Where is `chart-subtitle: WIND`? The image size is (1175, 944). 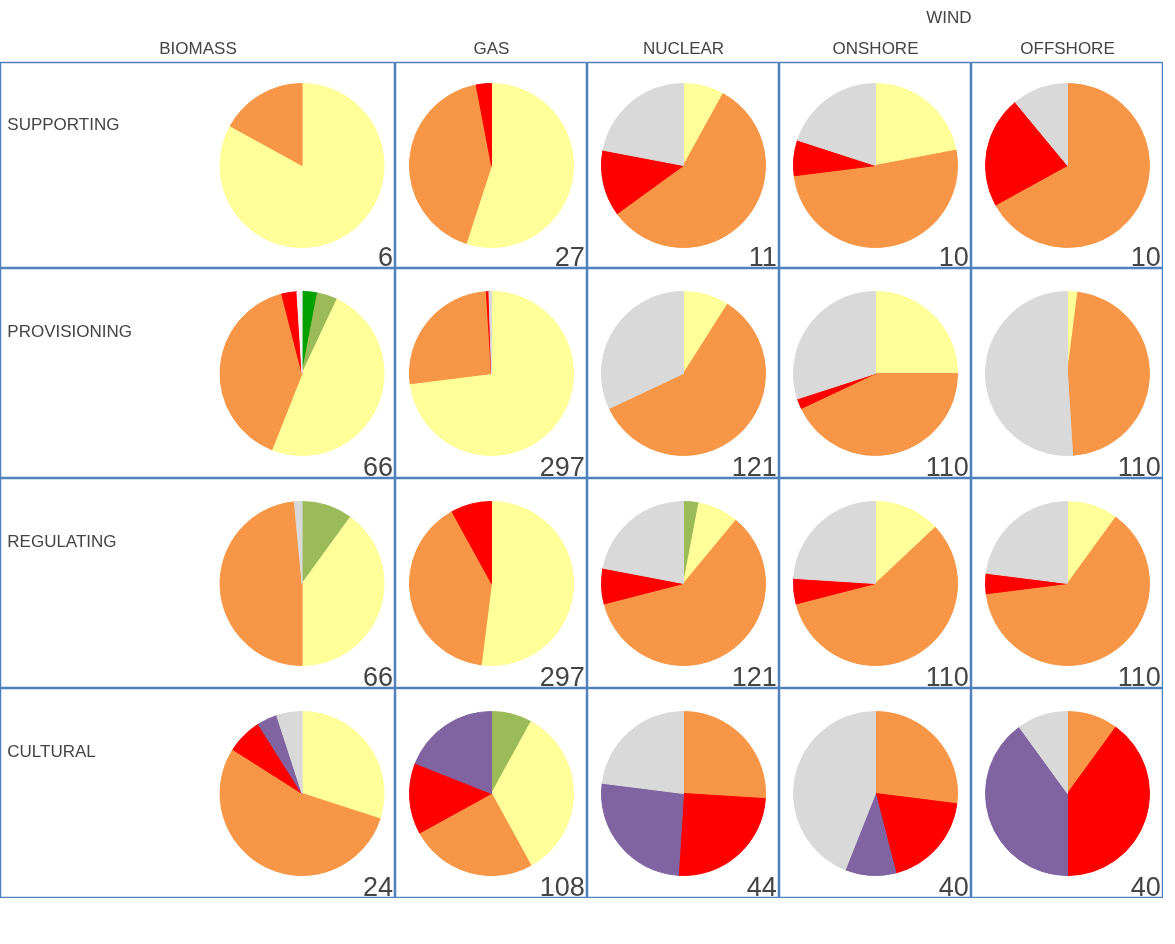
chart-subtitle: WIND is located at coordinates (949, 17).